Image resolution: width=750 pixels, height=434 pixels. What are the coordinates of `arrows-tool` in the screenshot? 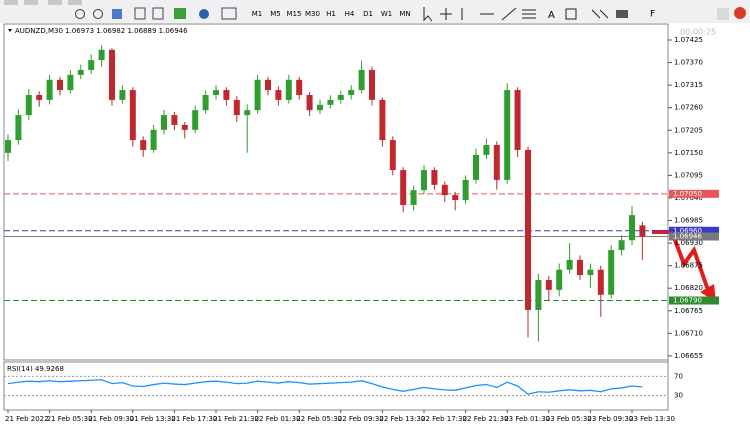 It's located at (600, 14).